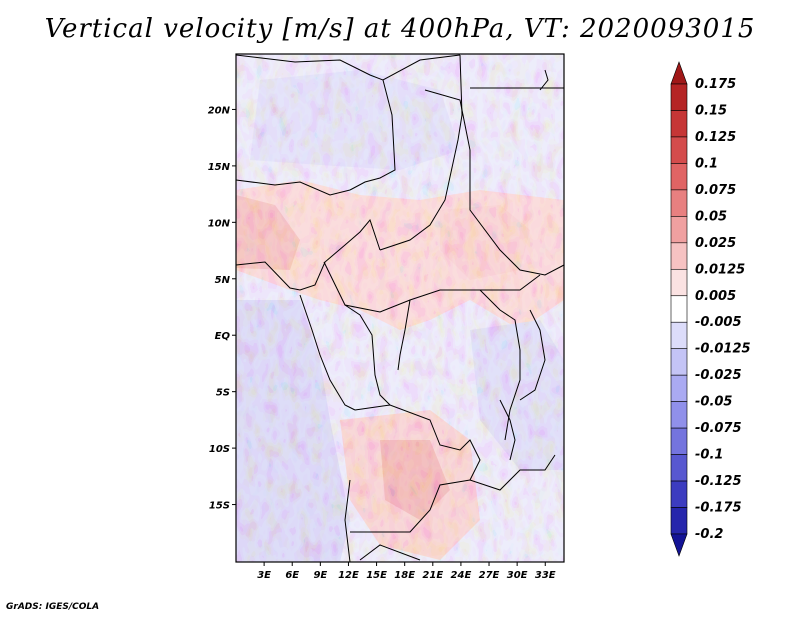 The image size is (800, 618). I want to click on border-drc-east, so click(500, 365).